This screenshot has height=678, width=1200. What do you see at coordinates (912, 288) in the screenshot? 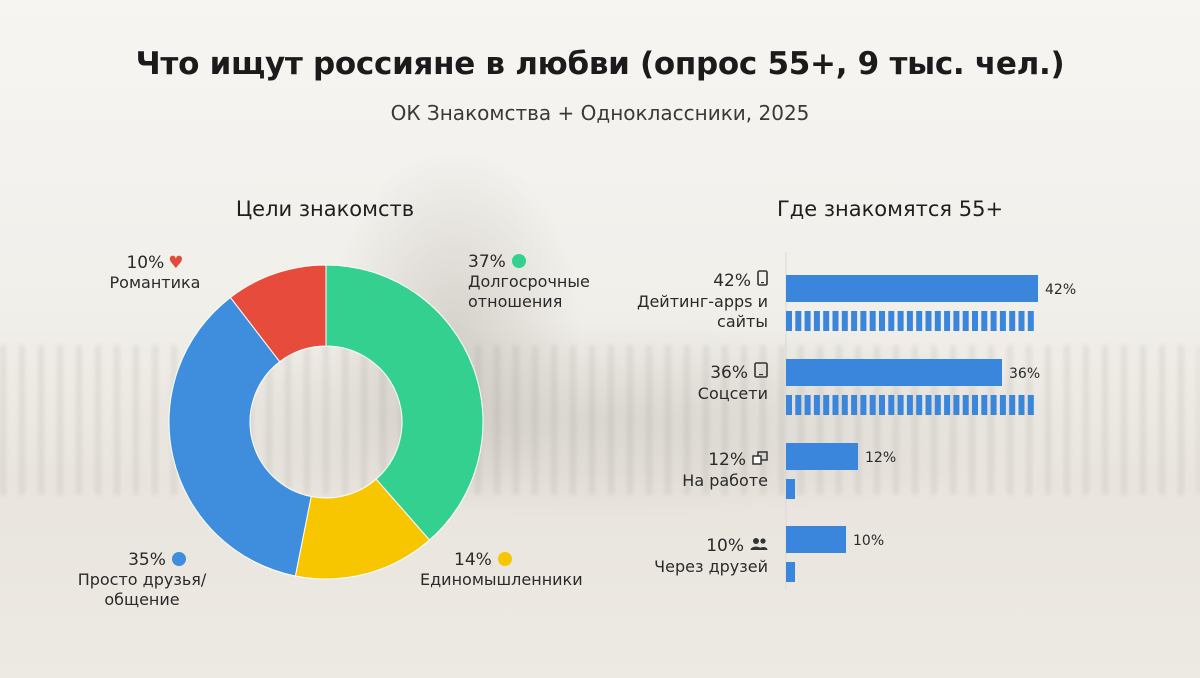
I see `bar-dating` at bounding box center [912, 288].